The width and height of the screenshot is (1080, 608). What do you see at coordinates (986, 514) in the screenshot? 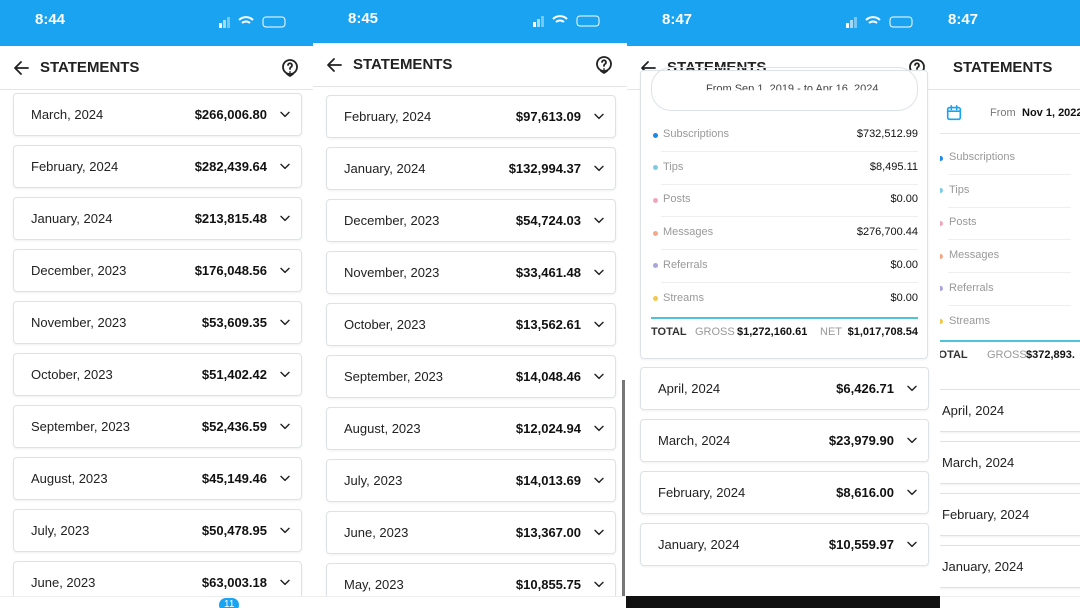
I see `month-label: February, 2024` at bounding box center [986, 514].